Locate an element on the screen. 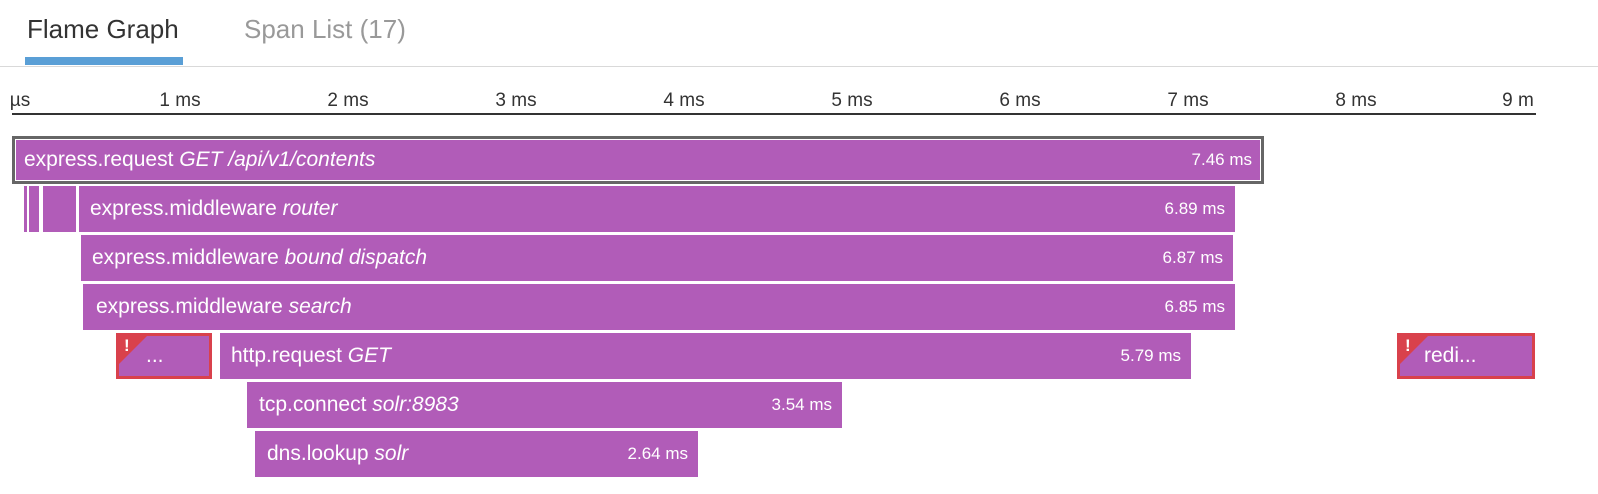  active-tab-indicator is located at coordinates (104, 61).